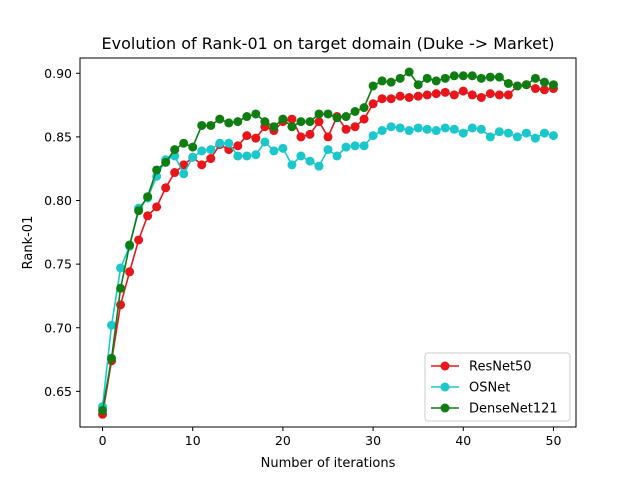 Image resolution: width=640 pixels, height=480 pixels. What do you see at coordinates (489, 388) in the screenshot?
I see `legend-label: OSNet` at bounding box center [489, 388].